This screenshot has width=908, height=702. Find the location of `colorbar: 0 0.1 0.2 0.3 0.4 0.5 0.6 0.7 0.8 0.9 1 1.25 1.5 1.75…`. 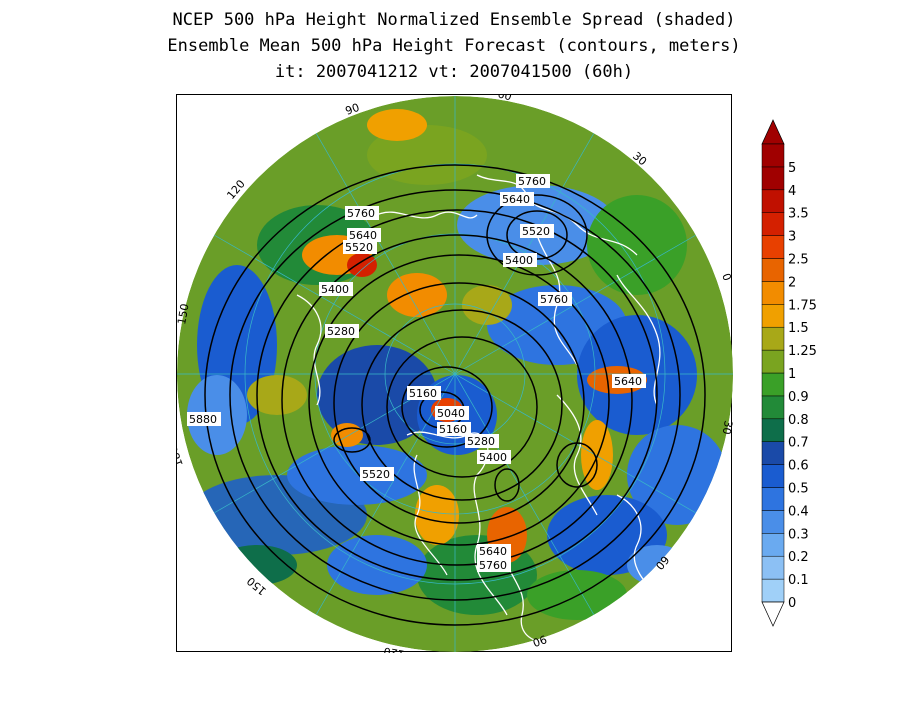

colorbar: 0 0.1 0.2 0.3 0.4 0.5 0.6 0.7 0.8 0.9 1 1.25 1.5 1.75… is located at coordinates (789, 373).